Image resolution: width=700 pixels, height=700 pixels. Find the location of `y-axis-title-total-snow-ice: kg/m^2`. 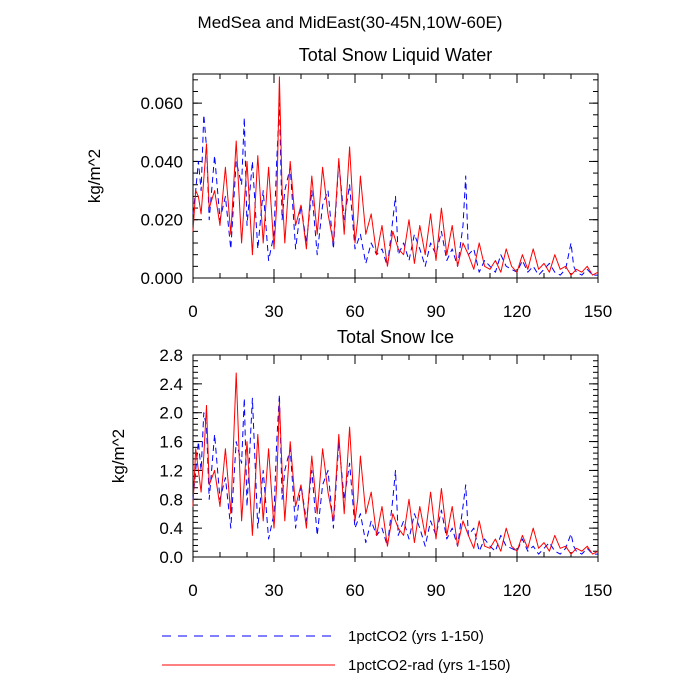

y-axis-title-total-snow-ice: kg/m^2 is located at coordinates (118, 456).